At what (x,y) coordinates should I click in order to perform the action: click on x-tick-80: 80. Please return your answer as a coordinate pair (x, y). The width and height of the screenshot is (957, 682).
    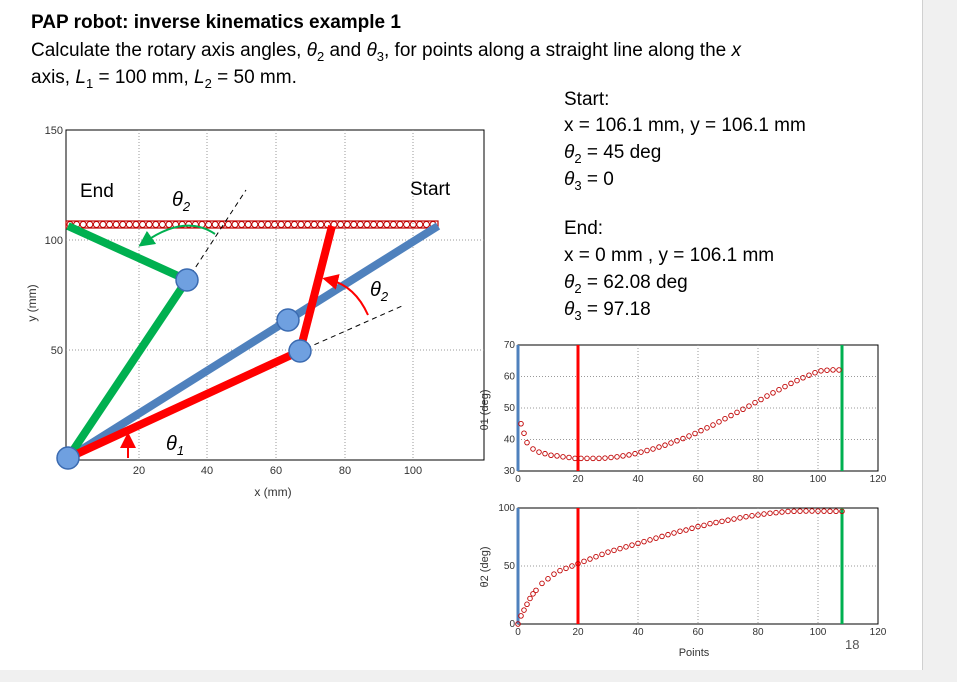
    Looking at the image, I should click on (345, 471).